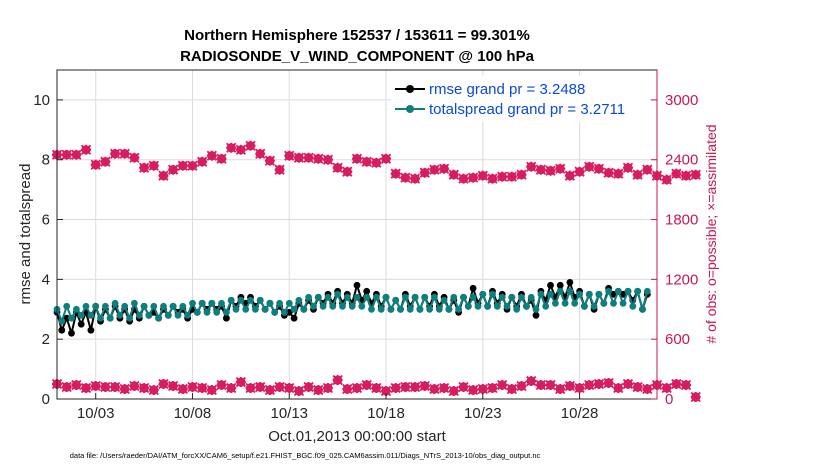  I want to click on left-y-axis-label: rmse and totalspread, so click(25, 234).